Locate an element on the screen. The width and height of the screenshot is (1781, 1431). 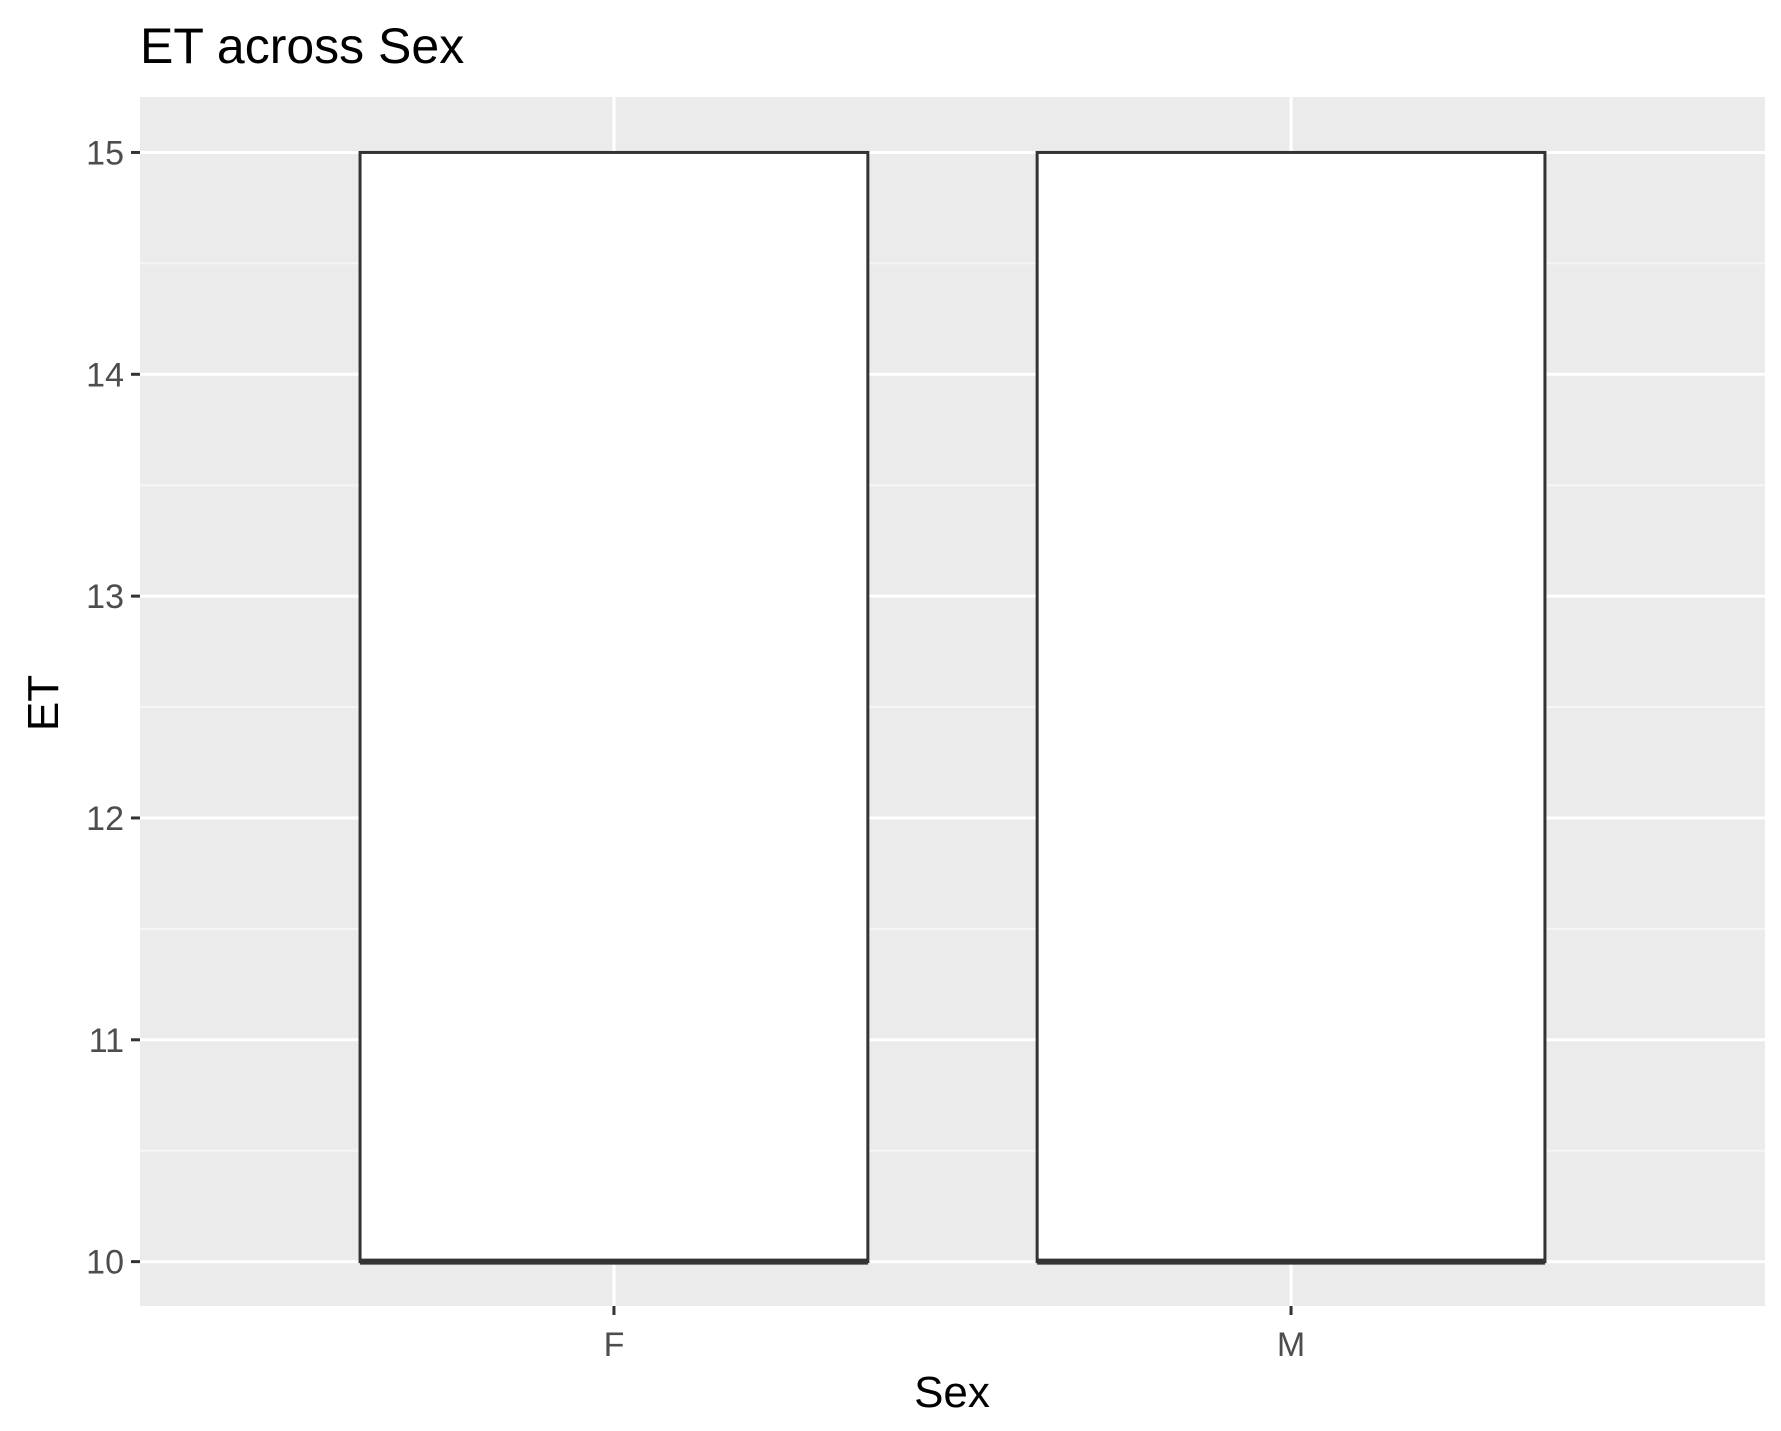
y-tick-label: 11 is located at coordinates (106, 1041).